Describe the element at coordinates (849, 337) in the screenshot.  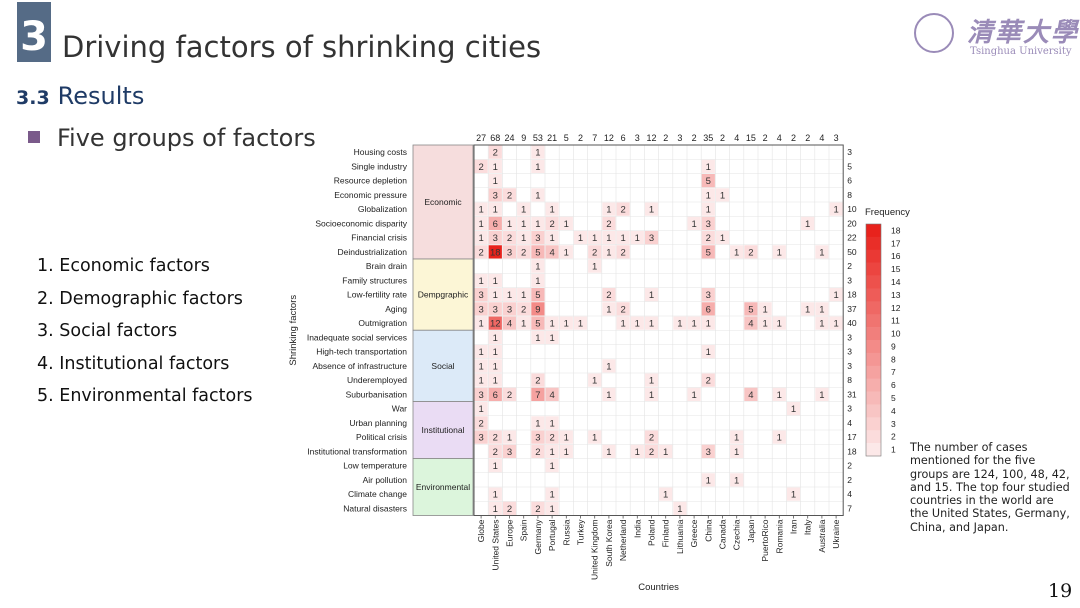
I see `row-total-label: 3` at that location.